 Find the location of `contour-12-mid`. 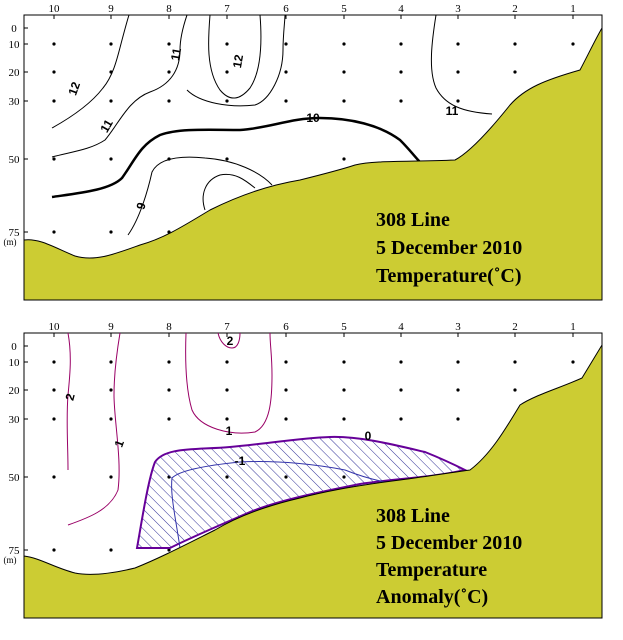

contour-12-mid is located at coordinates (235, 56).